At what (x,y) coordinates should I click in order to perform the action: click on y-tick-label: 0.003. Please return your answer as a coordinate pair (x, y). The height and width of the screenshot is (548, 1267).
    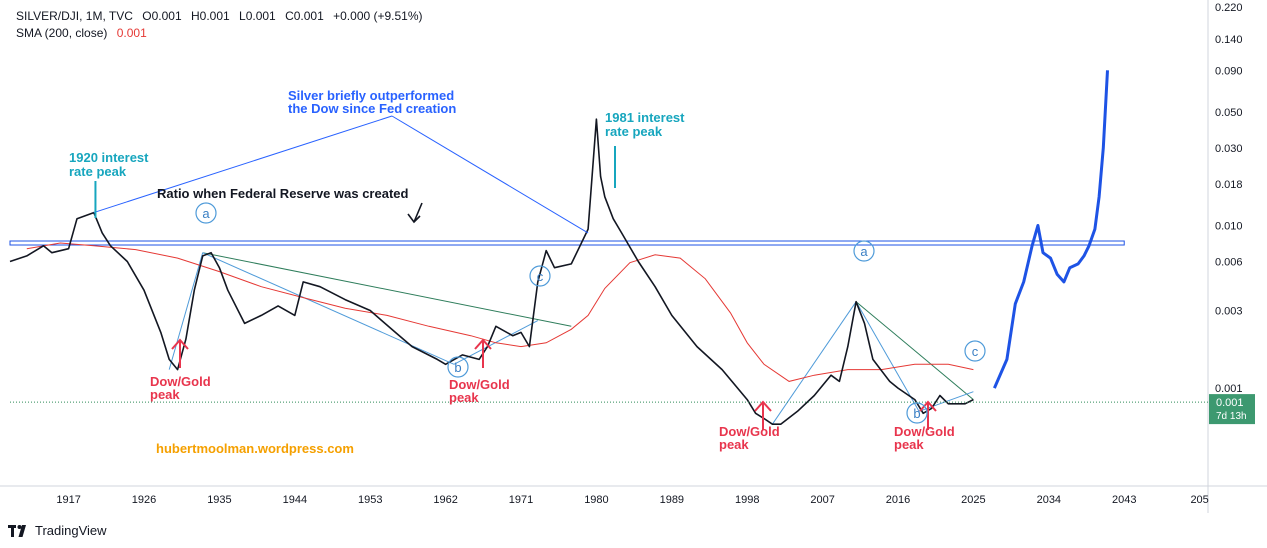
    Looking at the image, I should click on (1229, 311).